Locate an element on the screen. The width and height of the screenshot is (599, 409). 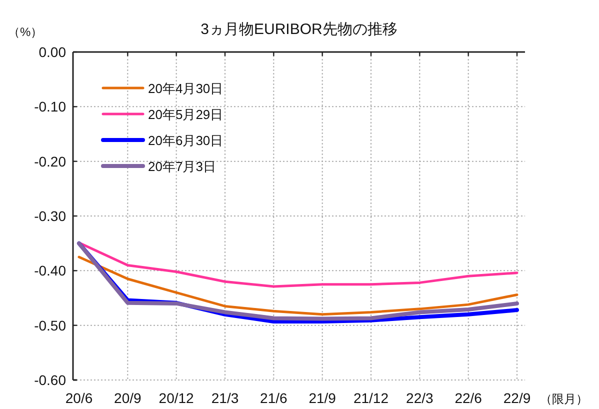
x-tick-label: 22/3 is located at coordinates (420, 398).